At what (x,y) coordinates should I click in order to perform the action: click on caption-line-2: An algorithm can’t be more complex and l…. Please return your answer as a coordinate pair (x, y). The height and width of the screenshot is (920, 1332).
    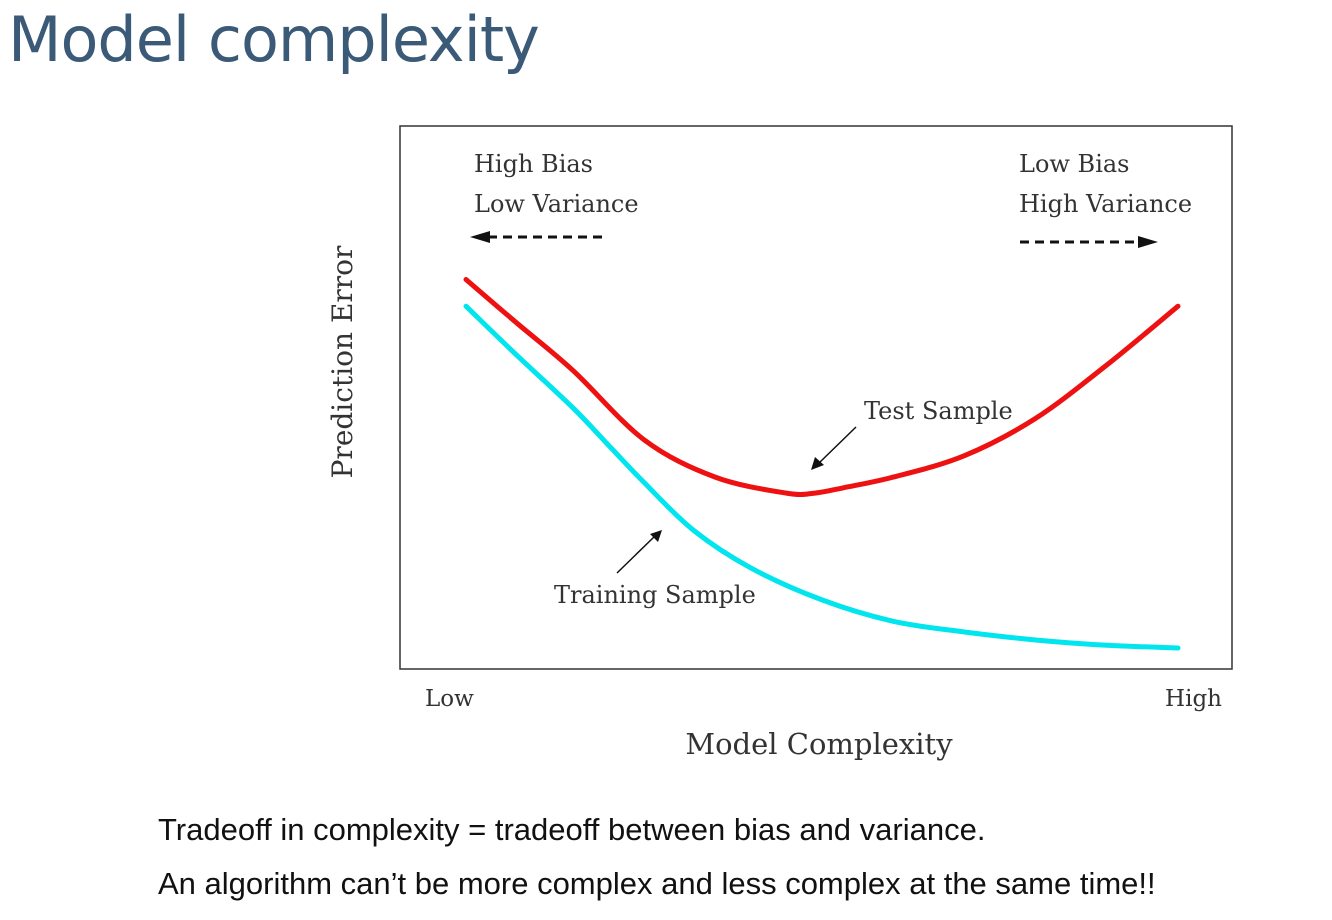
    Looking at the image, I should click on (657, 883).